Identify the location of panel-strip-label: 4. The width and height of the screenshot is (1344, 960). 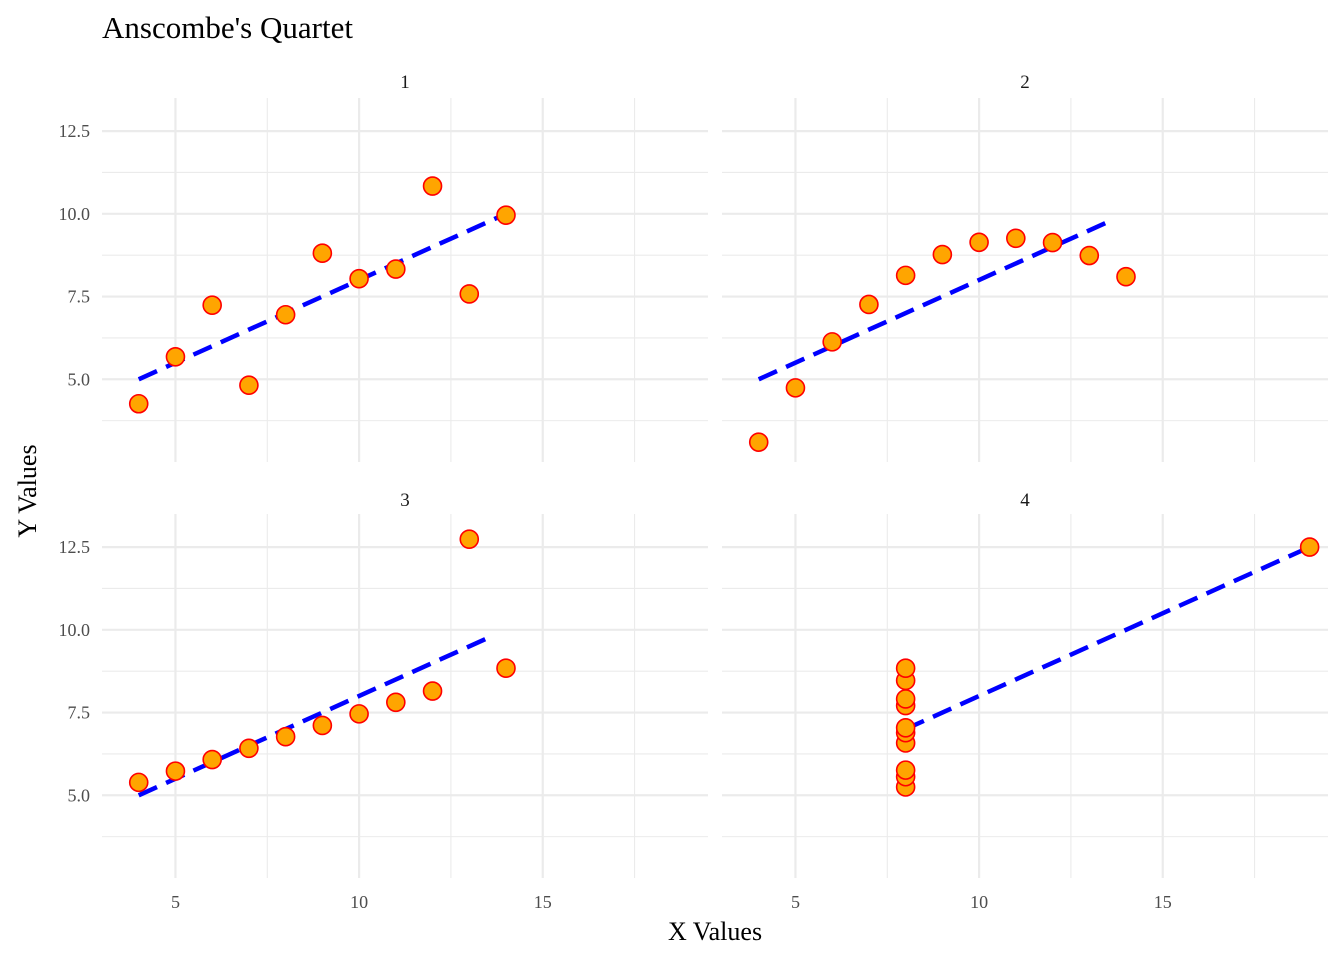
(1025, 500).